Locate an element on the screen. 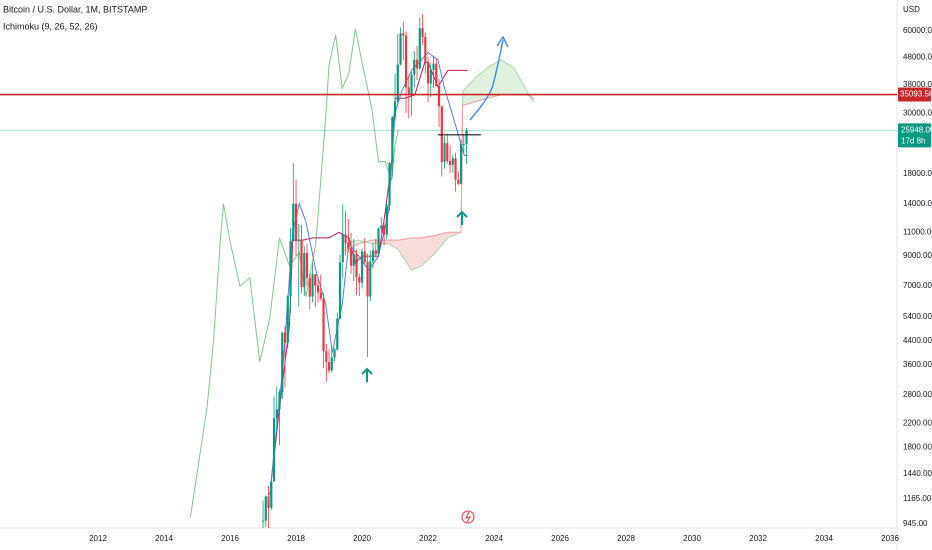 Image resolution: width=932 pixels, height=550 pixels. y-tick-label: 60000.00 is located at coordinates (917, 30).